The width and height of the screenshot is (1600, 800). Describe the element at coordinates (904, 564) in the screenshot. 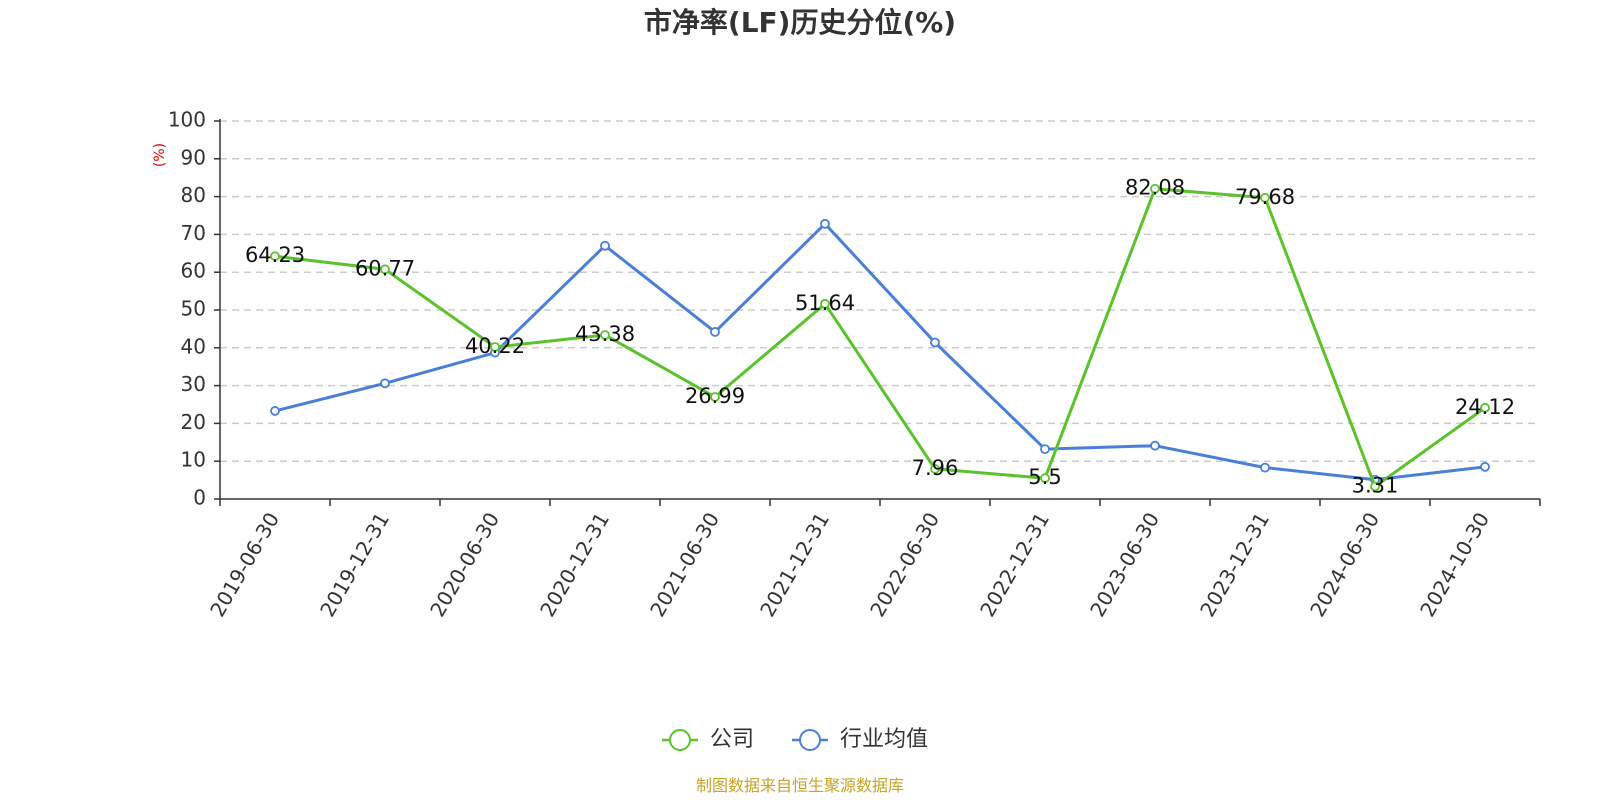

I see `x-tick-label: 2022-06-30` at that location.